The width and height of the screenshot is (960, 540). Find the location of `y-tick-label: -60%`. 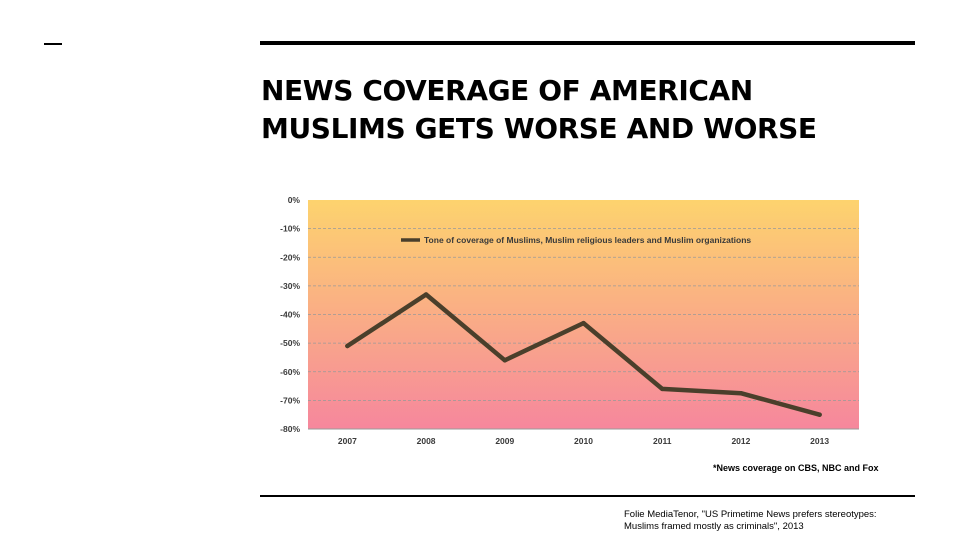

y-tick-label: -60% is located at coordinates (290, 372).